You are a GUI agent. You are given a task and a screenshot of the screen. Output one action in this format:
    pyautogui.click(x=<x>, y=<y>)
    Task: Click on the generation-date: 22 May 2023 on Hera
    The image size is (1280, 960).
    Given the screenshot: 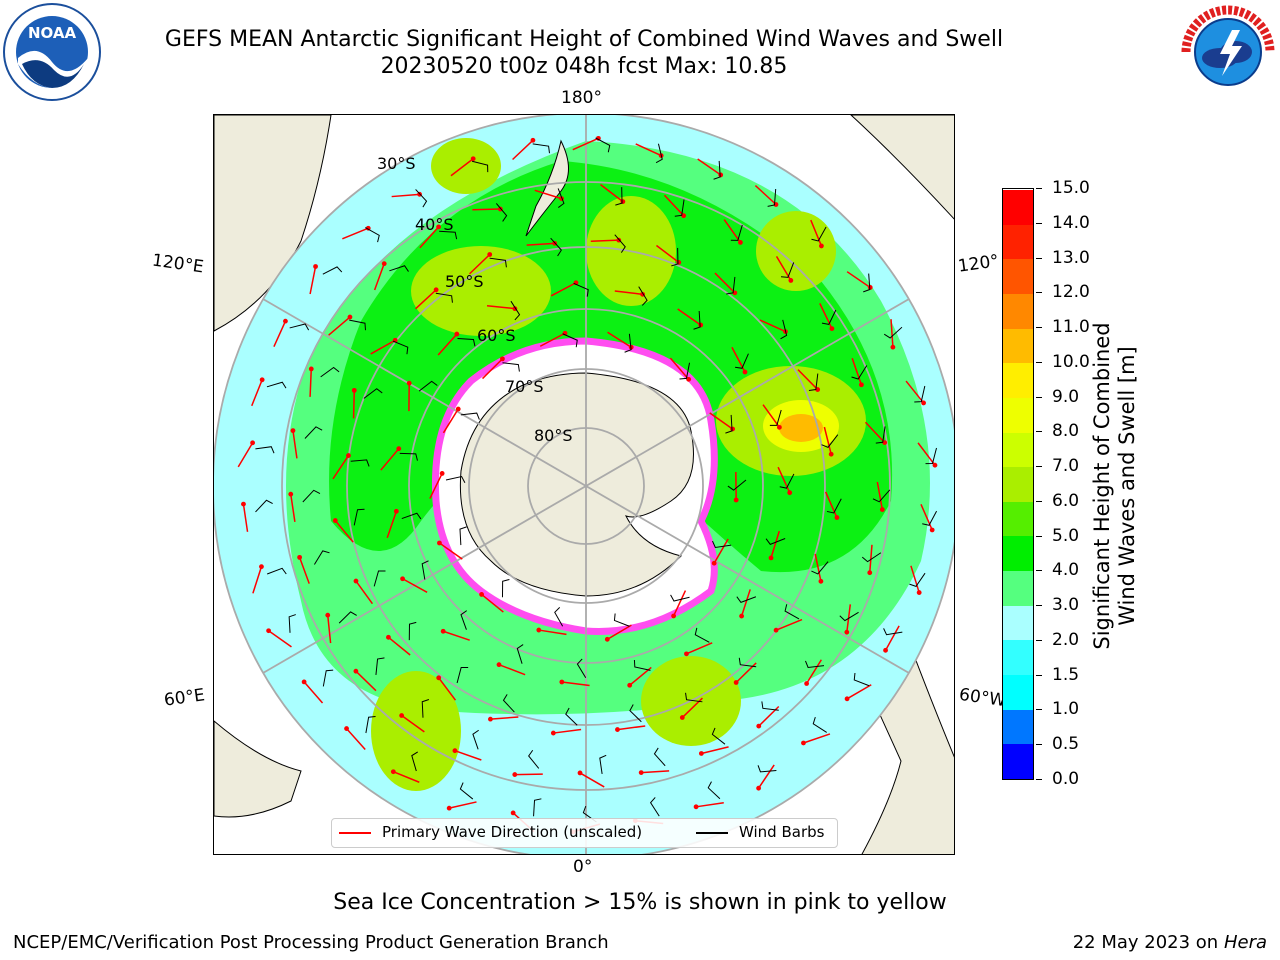 What is the action you would take?
    pyautogui.click(x=1170, y=942)
    